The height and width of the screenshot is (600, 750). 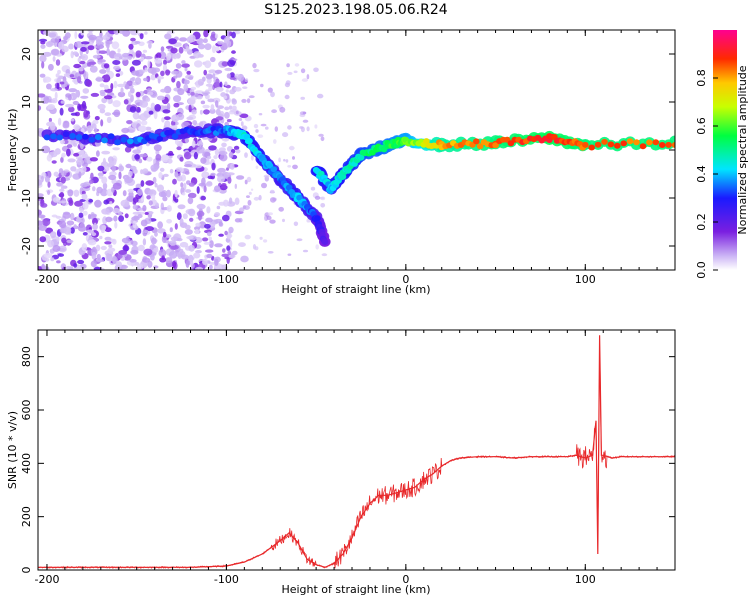 I want to click on colorbar-label: Normalized spectral amplitude, so click(x=742, y=149).